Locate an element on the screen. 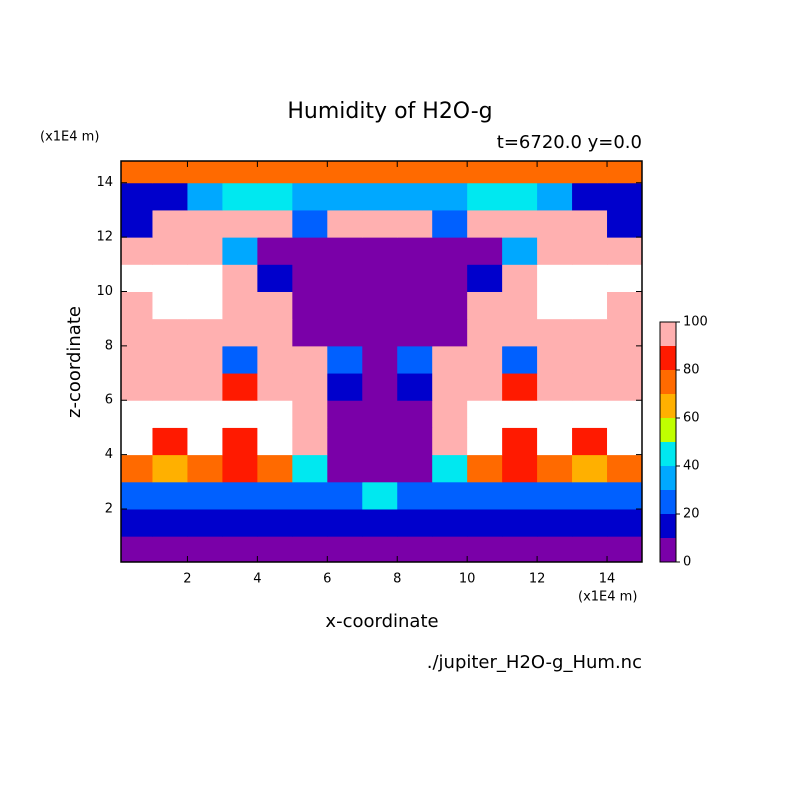 This screenshot has width=804, height=808. y-tick-label: 14 is located at coordinates (104, 182).